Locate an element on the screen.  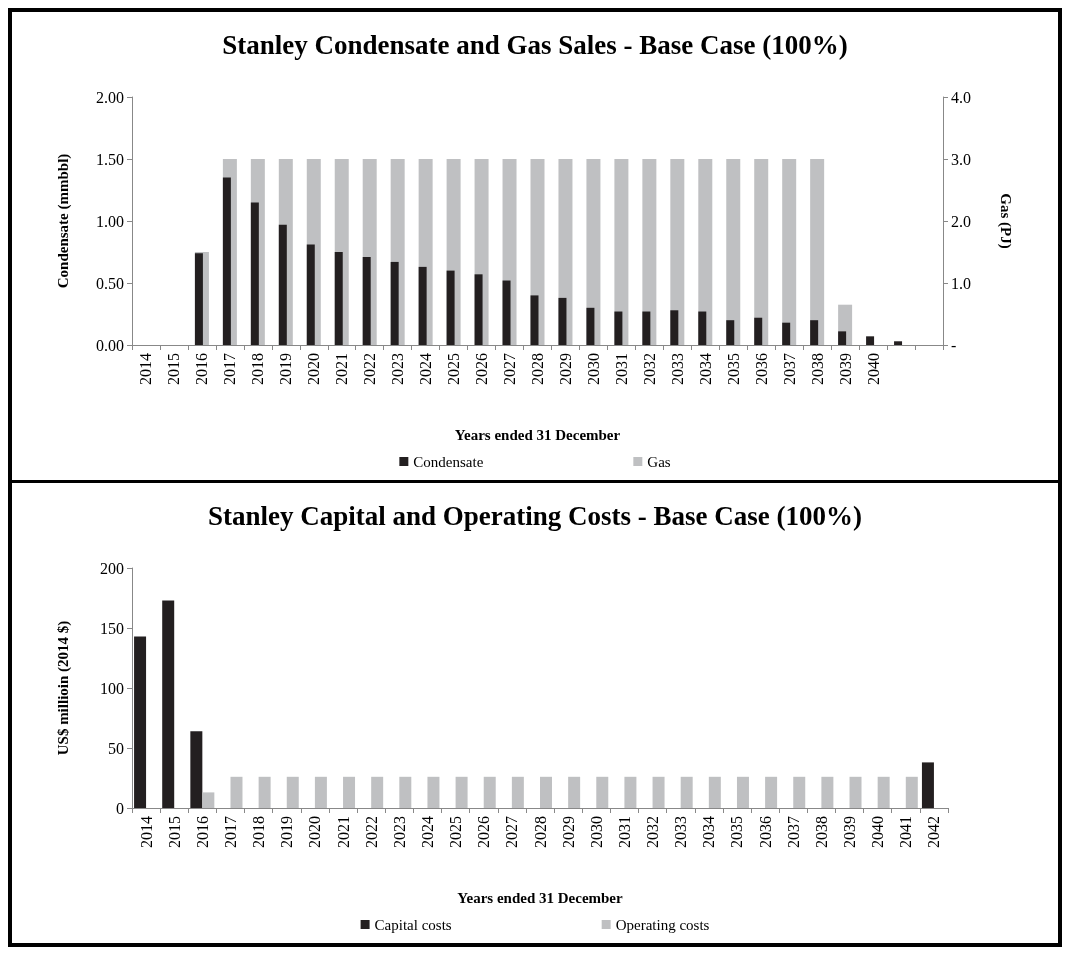
y-tick-label: 2.00 is located at coordinates (110, 97).